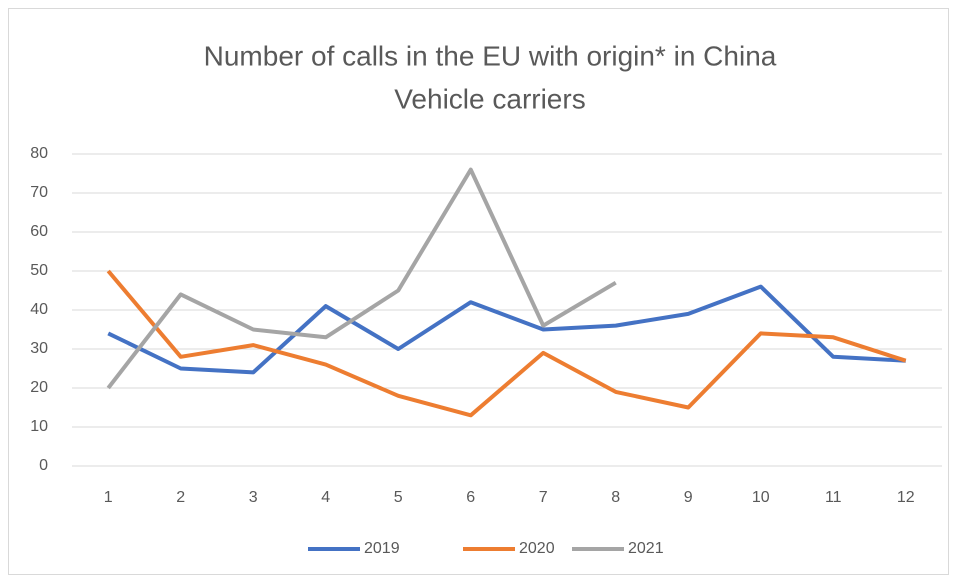 The width and height of the screenshot is (957, 588). I want to click on x-tick-label: 7, so click(543, 497).